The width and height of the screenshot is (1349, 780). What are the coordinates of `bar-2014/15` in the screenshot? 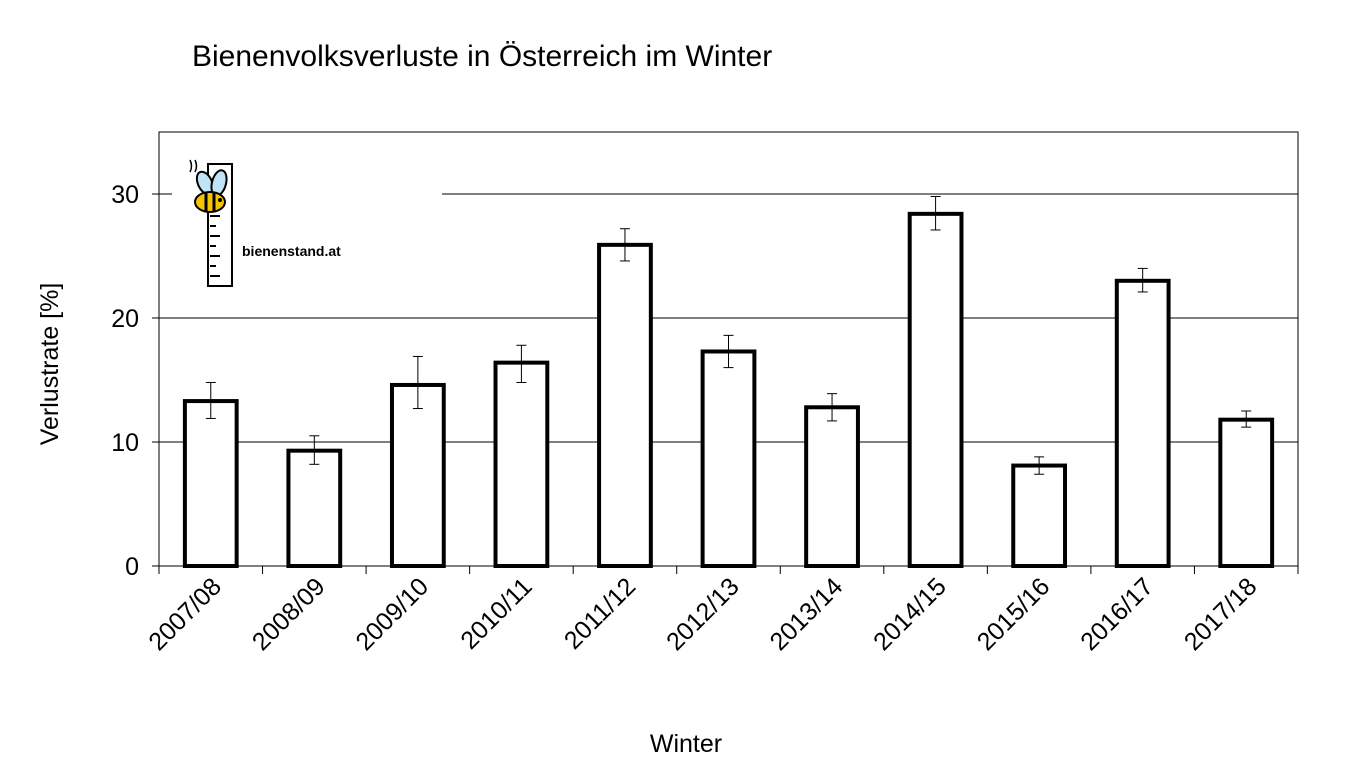 It's located at (935, 389).